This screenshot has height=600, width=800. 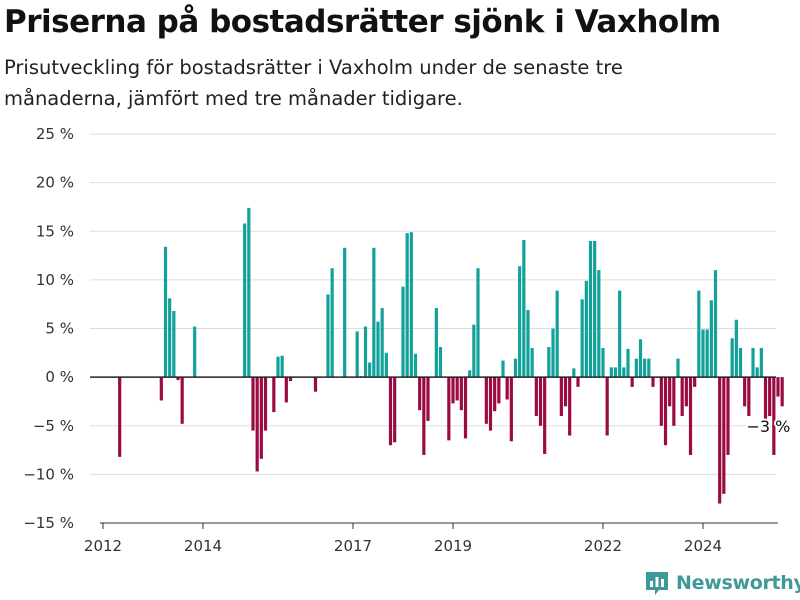 I want to click on x-tick-label: 2014, so click(x=203, y=546).